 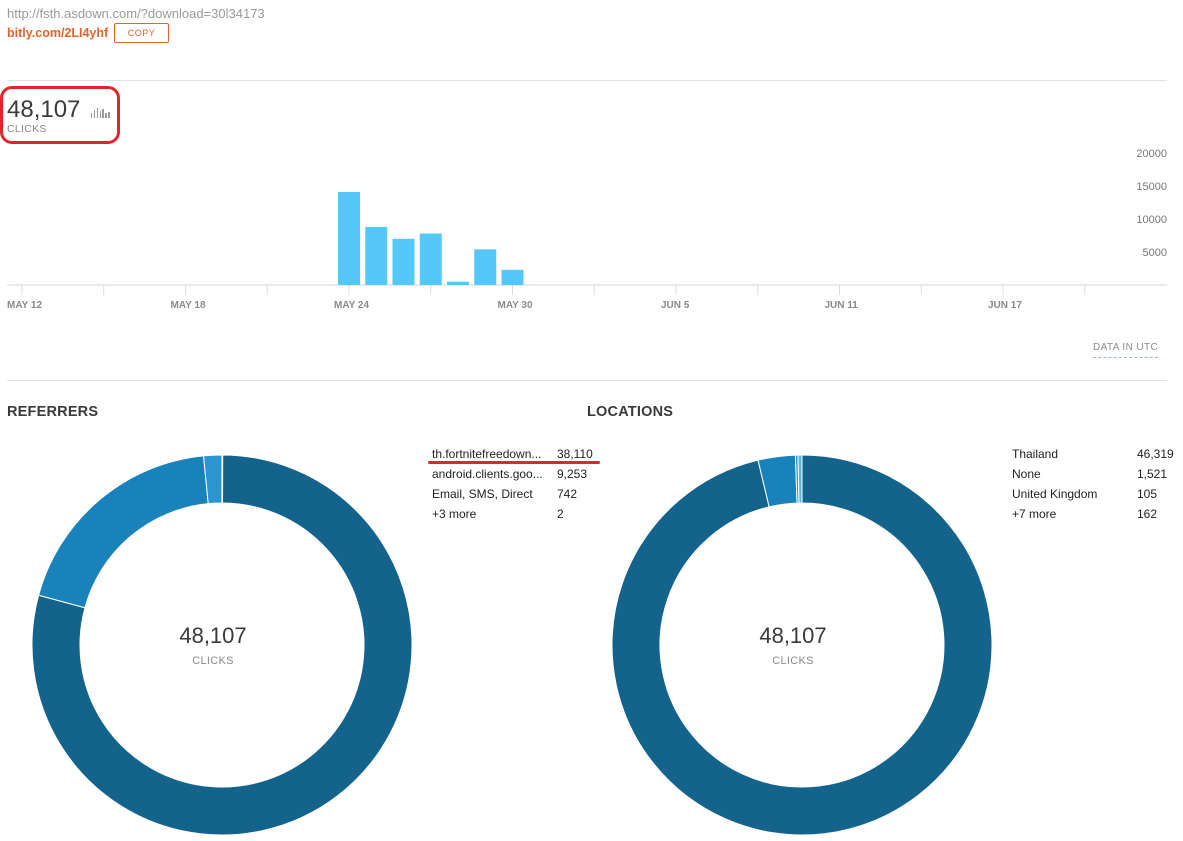 I want to click on legend-row: Thailand 46,319, so click(x=1096, y=454).